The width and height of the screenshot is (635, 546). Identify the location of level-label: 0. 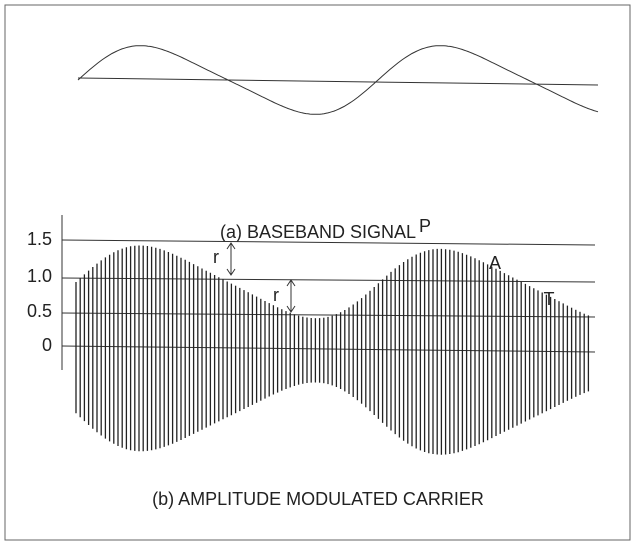
(47, 345).